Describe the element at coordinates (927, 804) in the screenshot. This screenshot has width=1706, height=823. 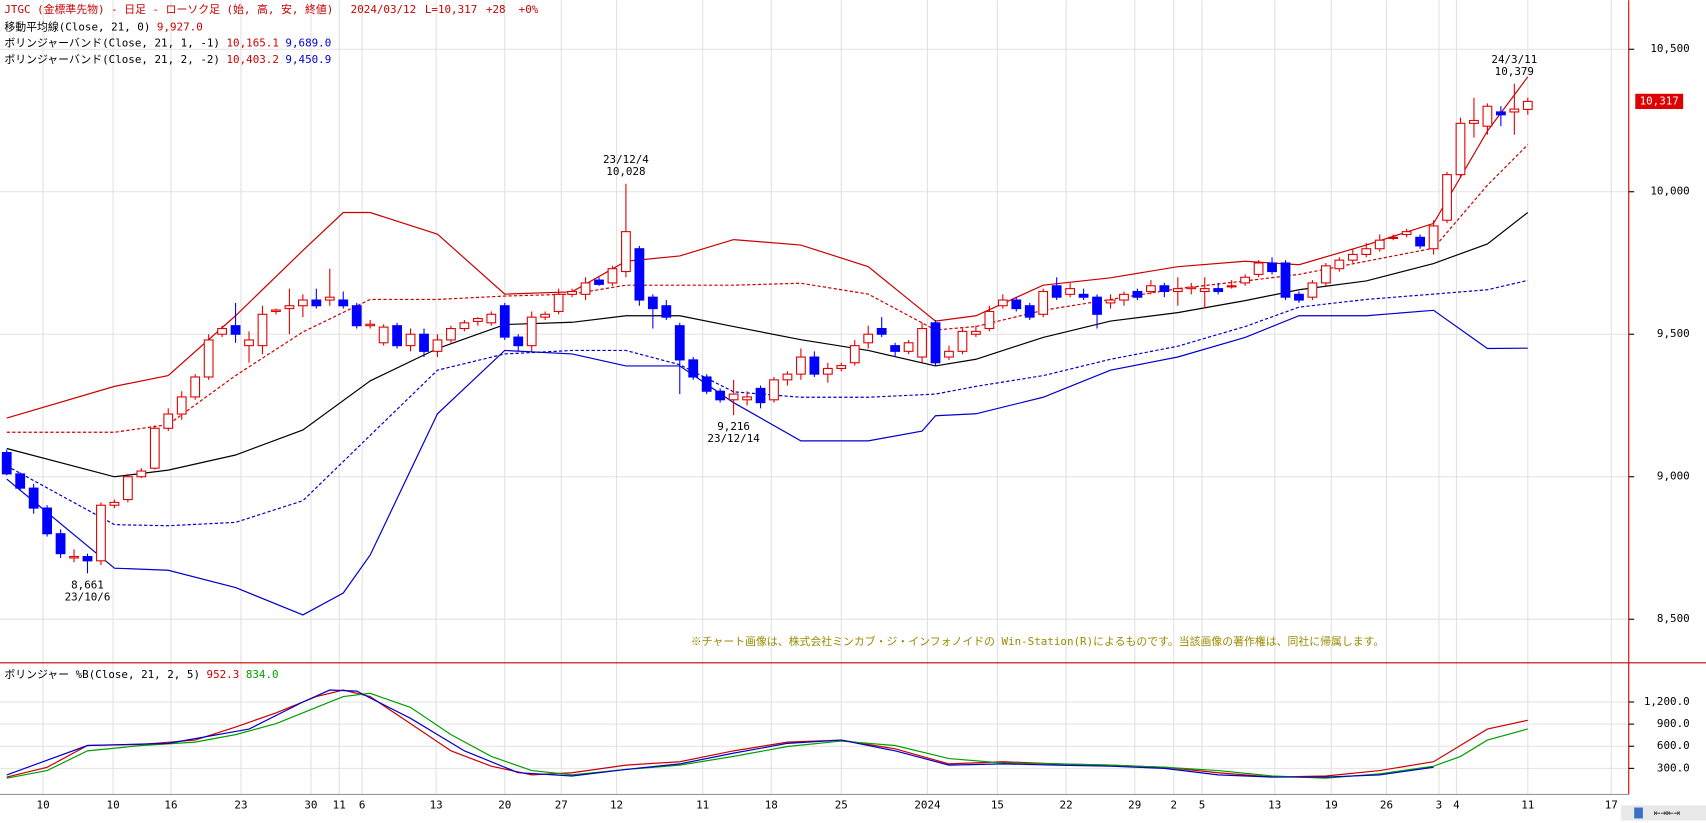
I see `x-tick-label: 2024` at that location.